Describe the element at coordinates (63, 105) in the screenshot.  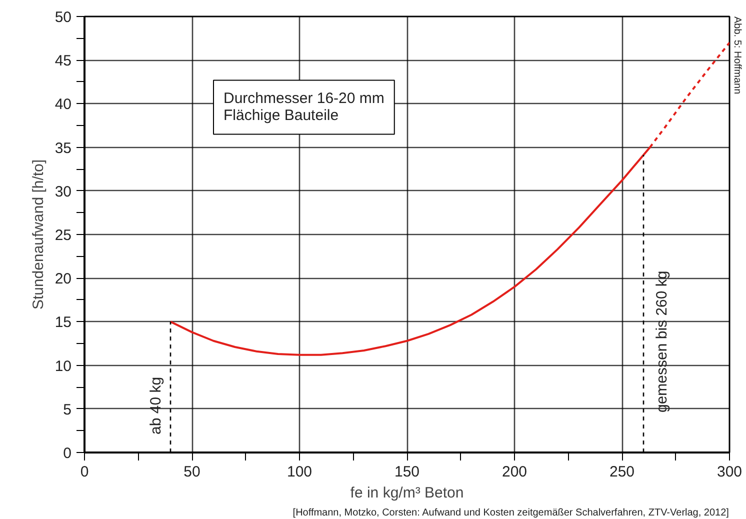
I see `y-tick-label: 40` at that location.